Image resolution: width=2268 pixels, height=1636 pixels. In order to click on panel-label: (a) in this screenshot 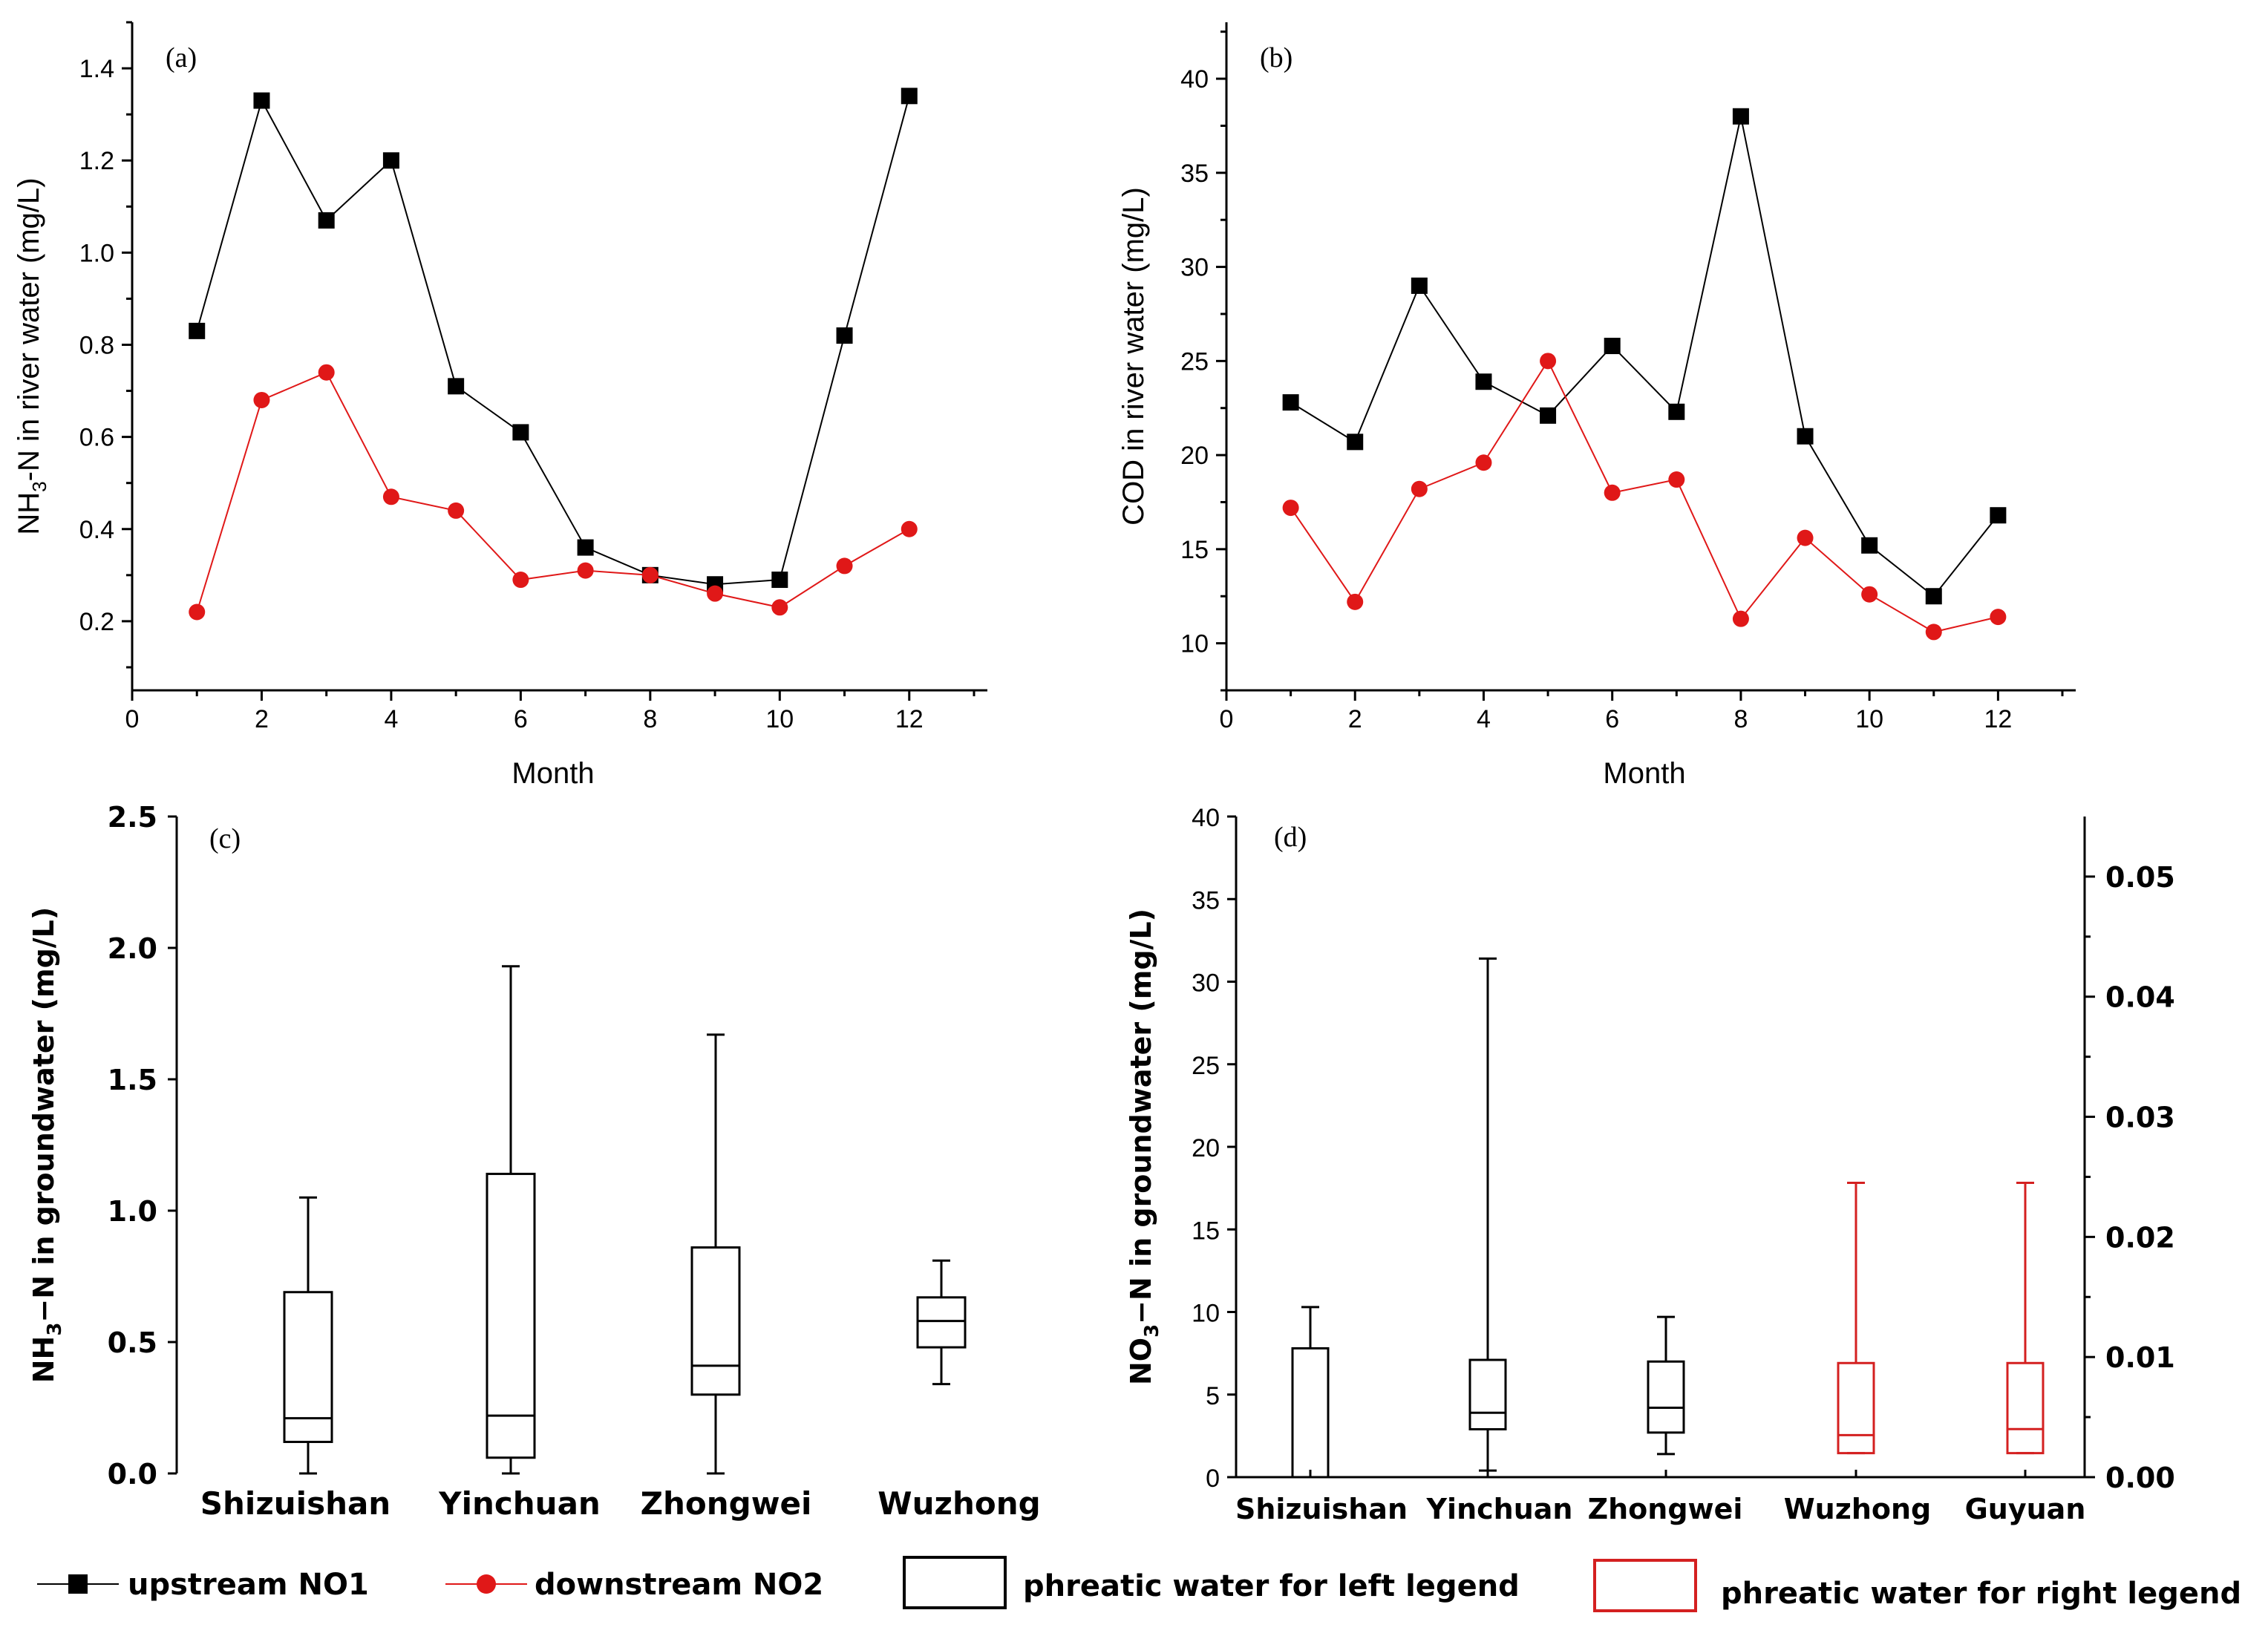, I will do `click(181, 57)`.